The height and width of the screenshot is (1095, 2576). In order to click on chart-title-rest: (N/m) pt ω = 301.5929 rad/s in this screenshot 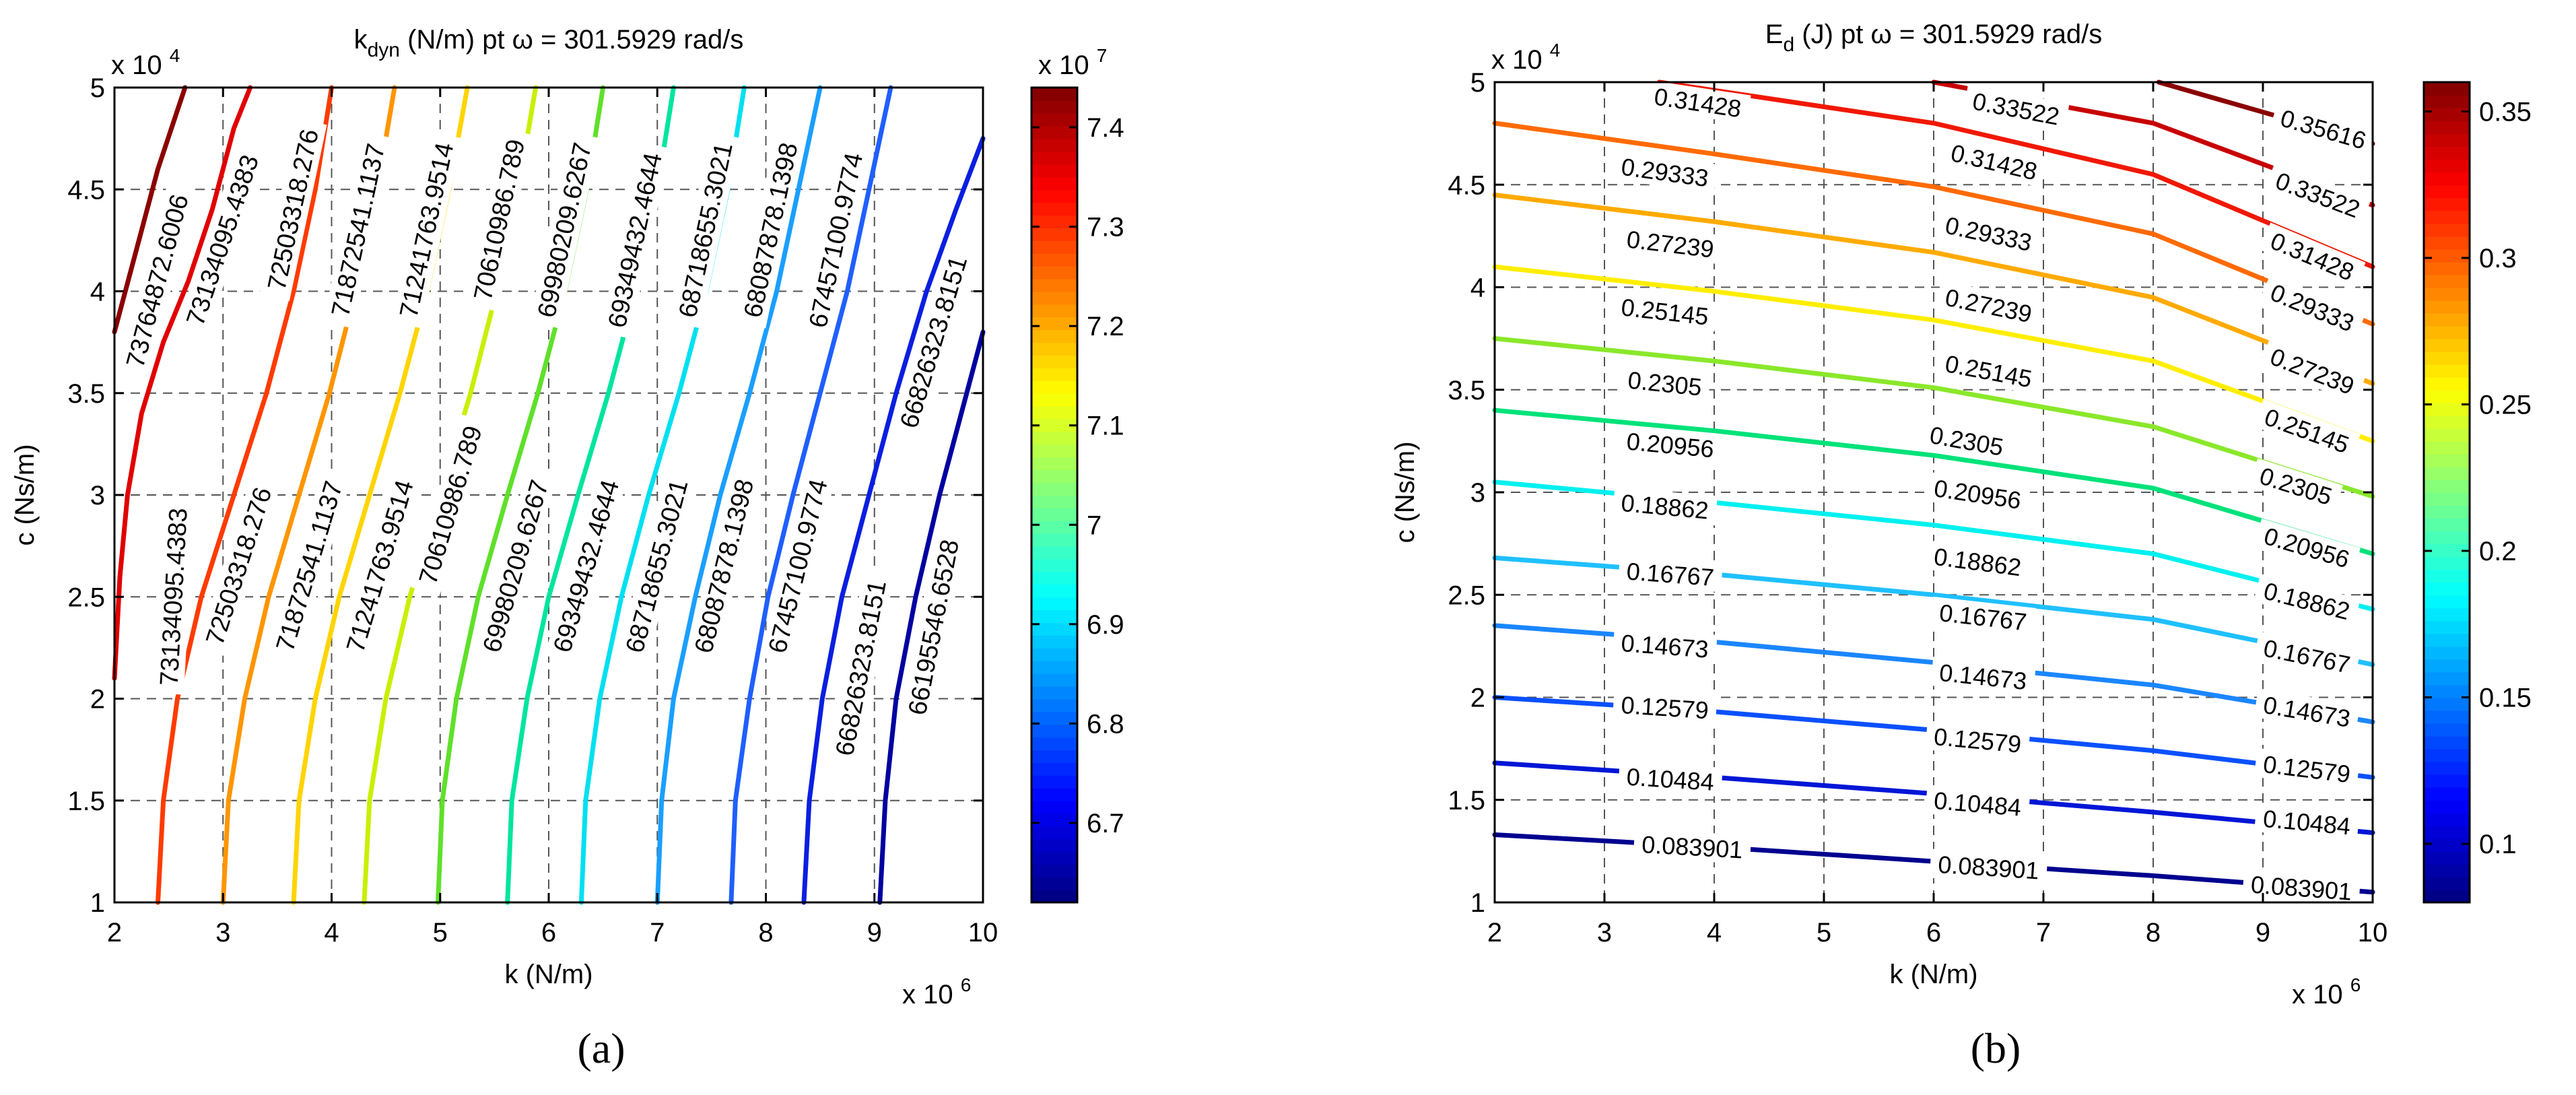, I will do `click(571, 40)`.